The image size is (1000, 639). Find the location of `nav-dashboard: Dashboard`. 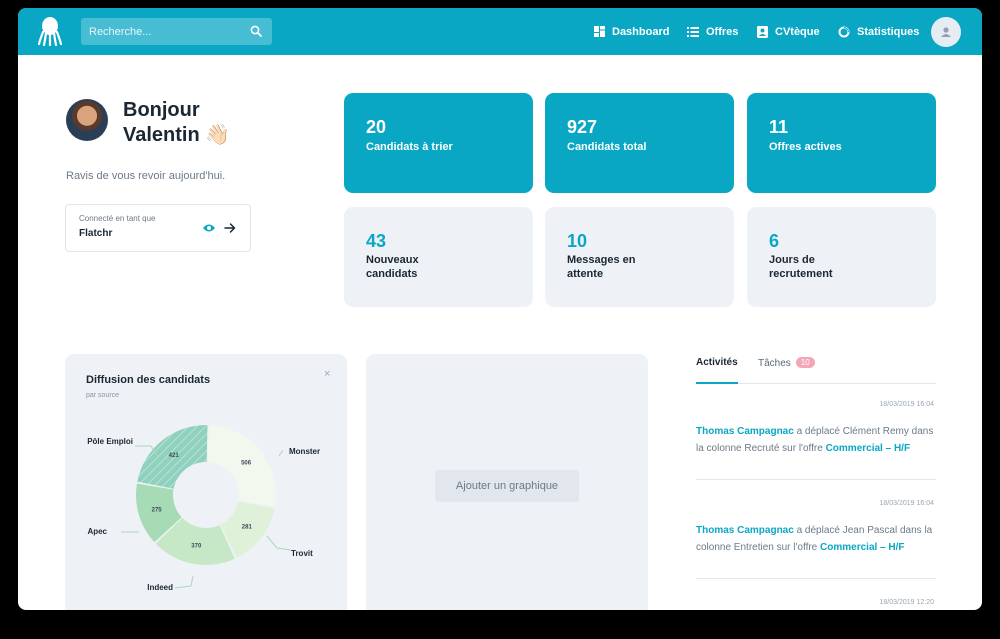

nav-dashboard: Dashboard is located at coordinates (631, 31).